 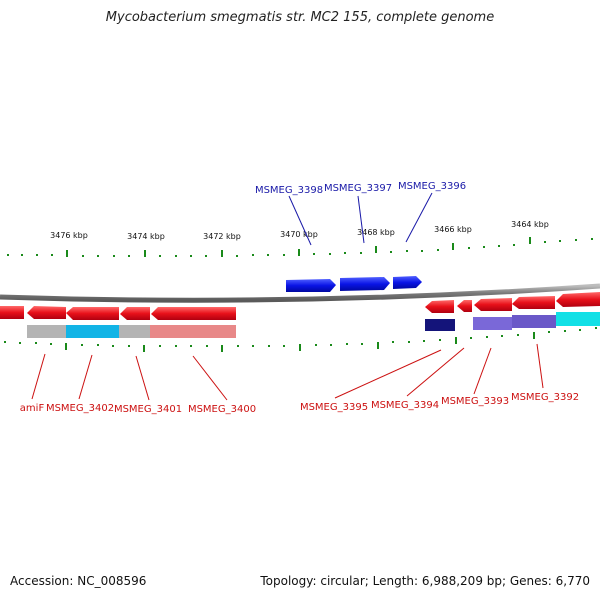 I want to click on gene-label-msmeg-3396: MSMEG_3396, so click(x=432, y=186).